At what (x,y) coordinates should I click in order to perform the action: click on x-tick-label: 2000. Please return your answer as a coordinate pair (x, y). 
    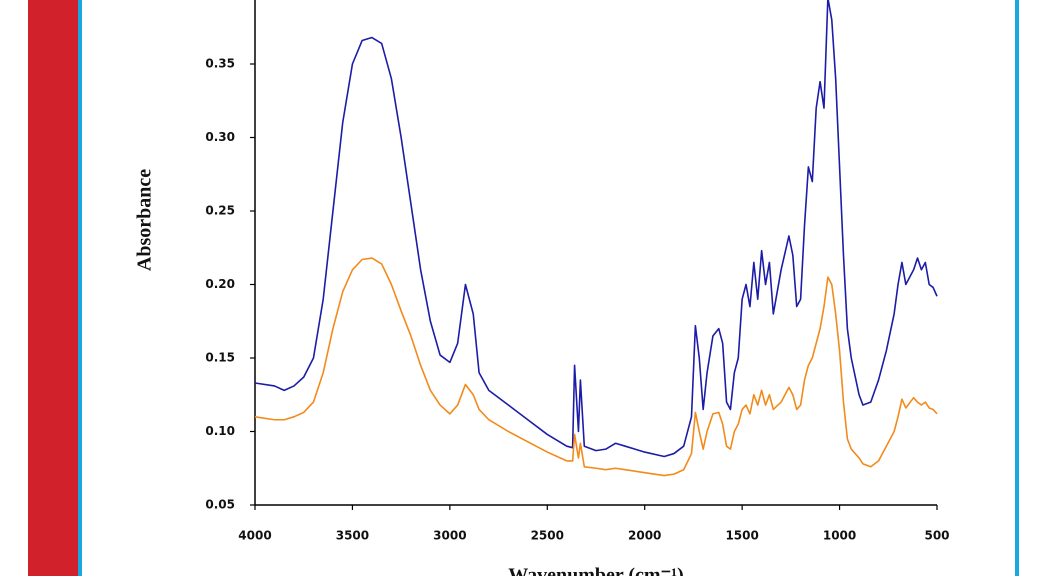
    Looking at the image, I should click on (644, 536).